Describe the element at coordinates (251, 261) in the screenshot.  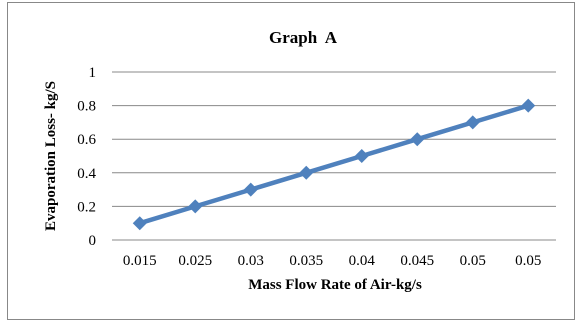
I see `x-tick-label: 0.03` at that location.